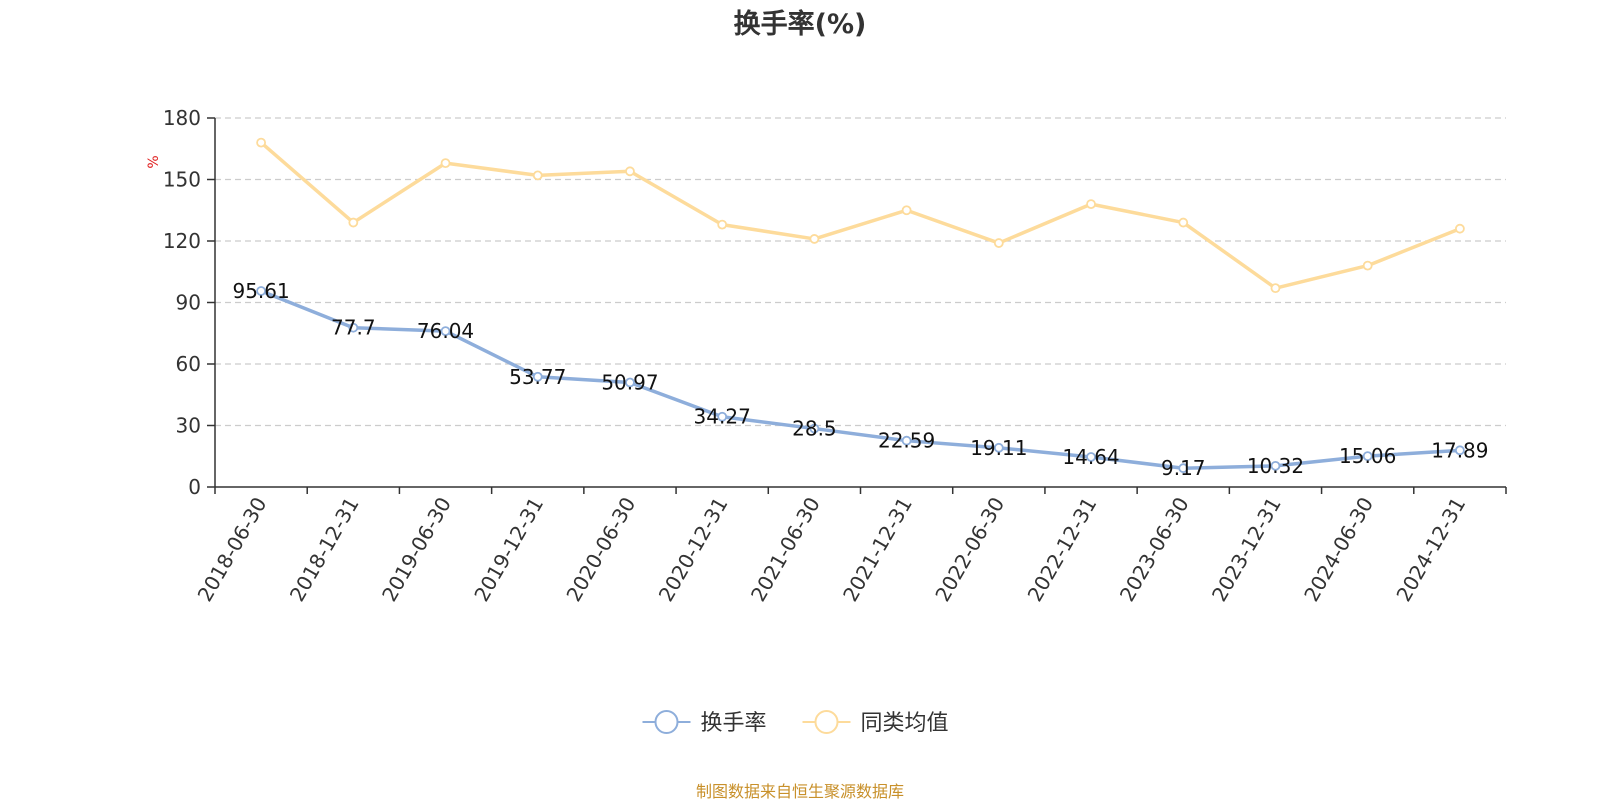  Describe the element at coordinates (154, 161) in the screenshot. I see `y-axis-unit-label: %` at that location.